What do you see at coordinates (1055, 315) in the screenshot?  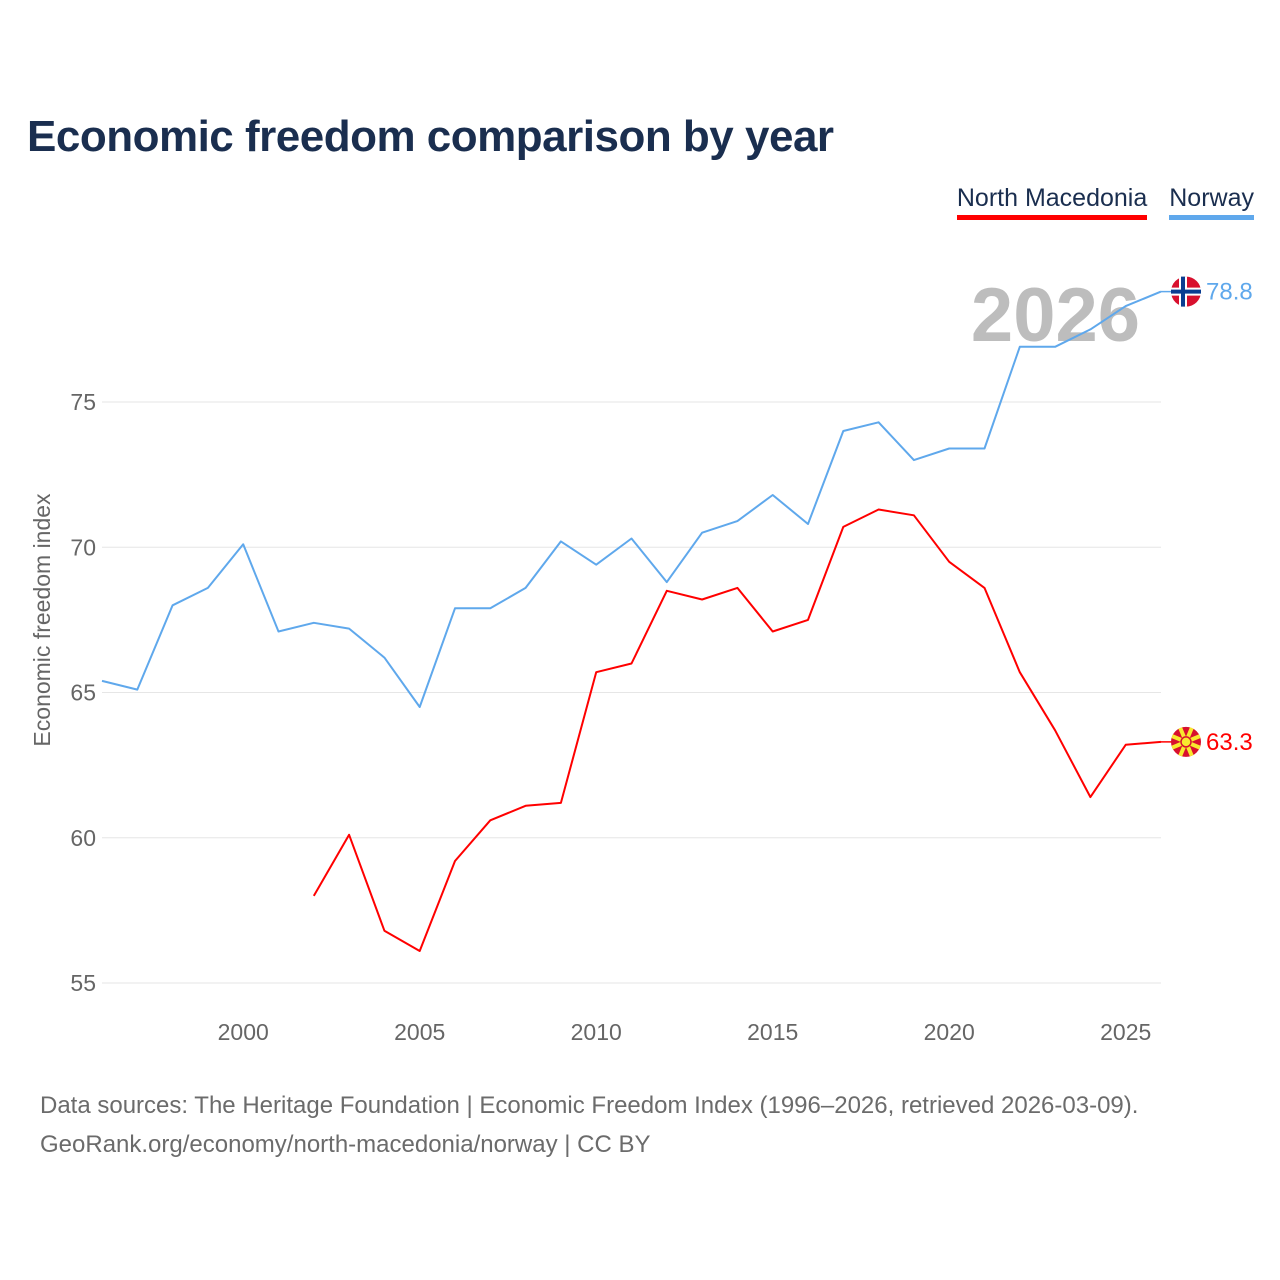 I see `year-watermark: 2026` at bounding box center [1055, 315].